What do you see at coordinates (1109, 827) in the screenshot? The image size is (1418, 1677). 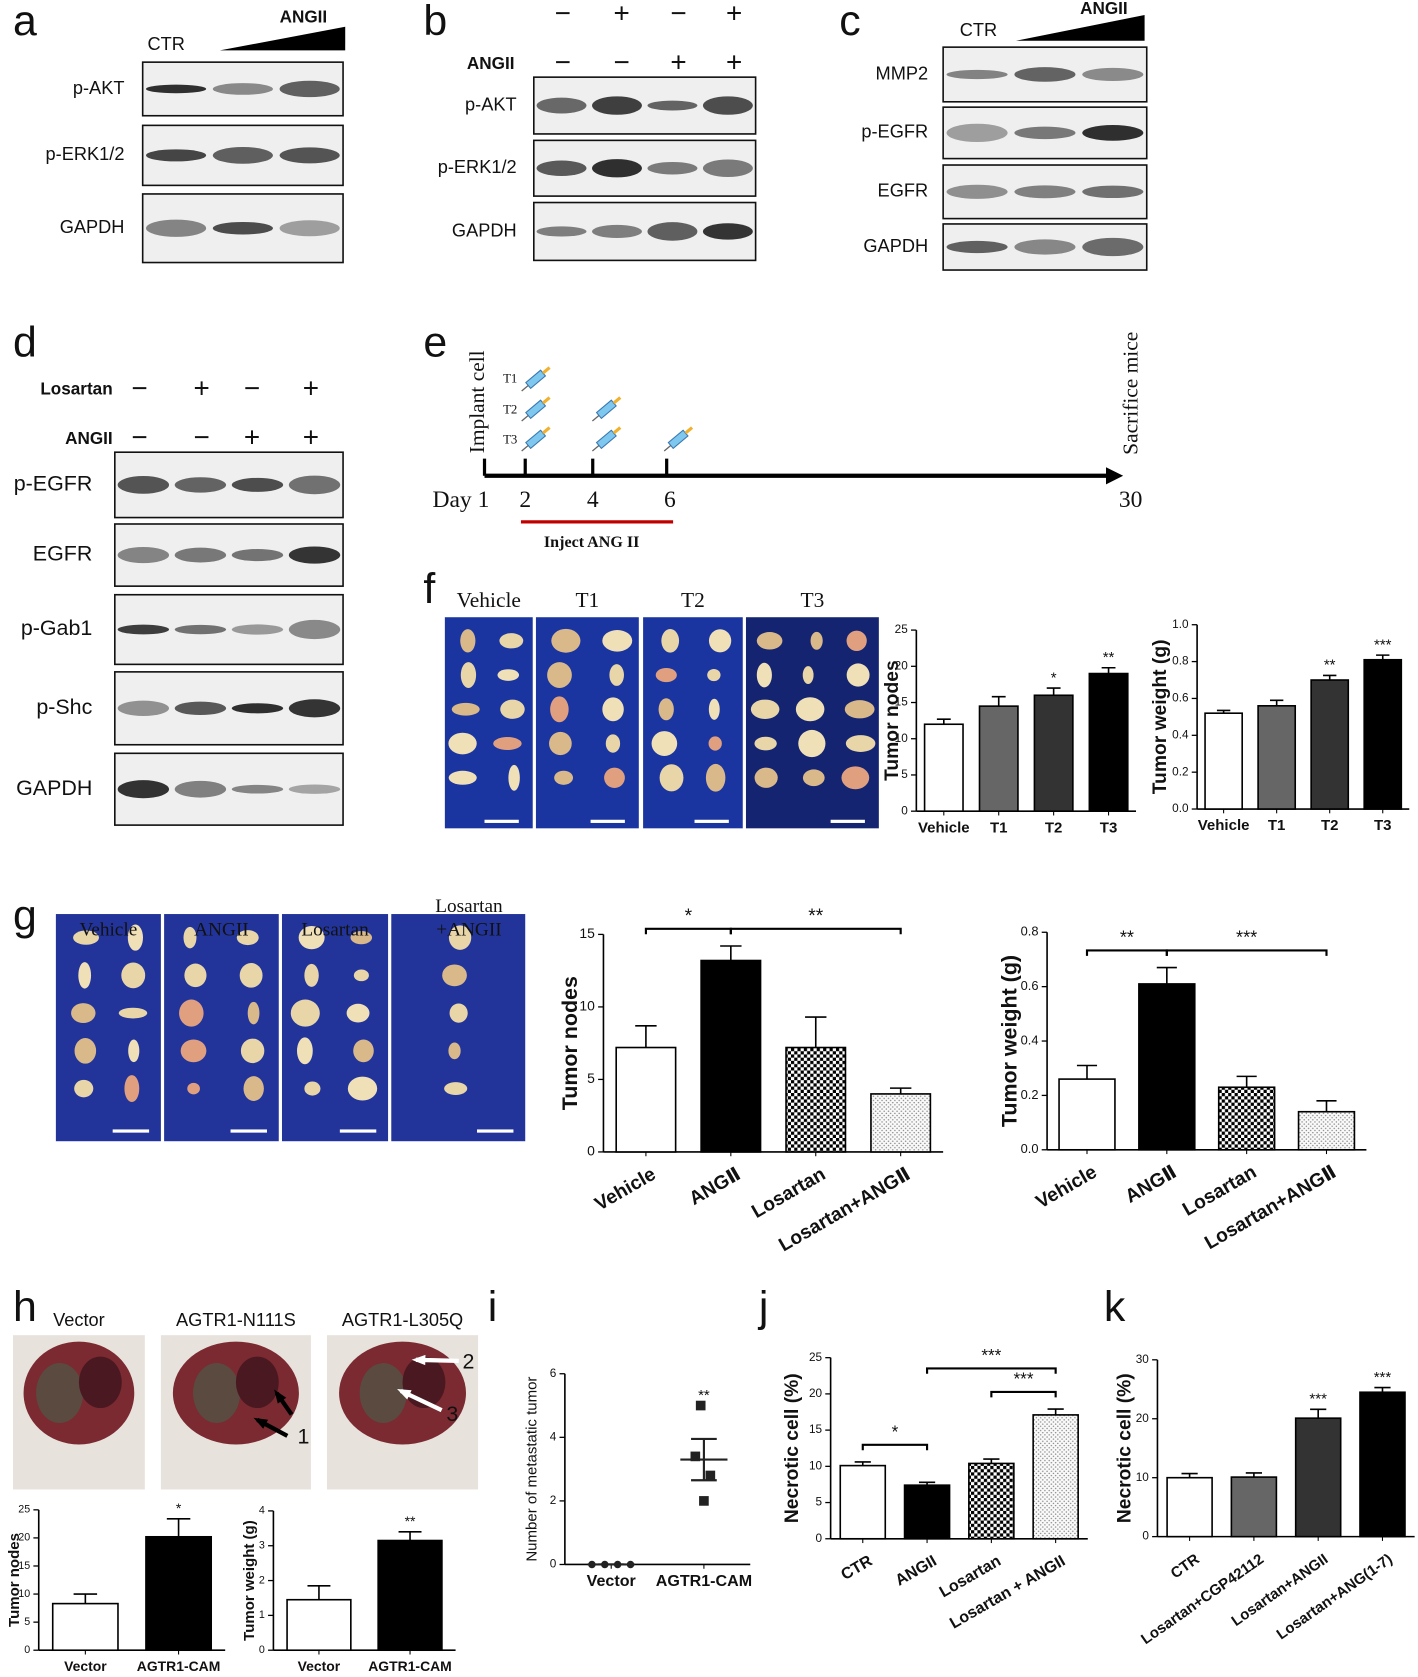 I see `x-tick-label: T3` at bounding box center [1109, 827].